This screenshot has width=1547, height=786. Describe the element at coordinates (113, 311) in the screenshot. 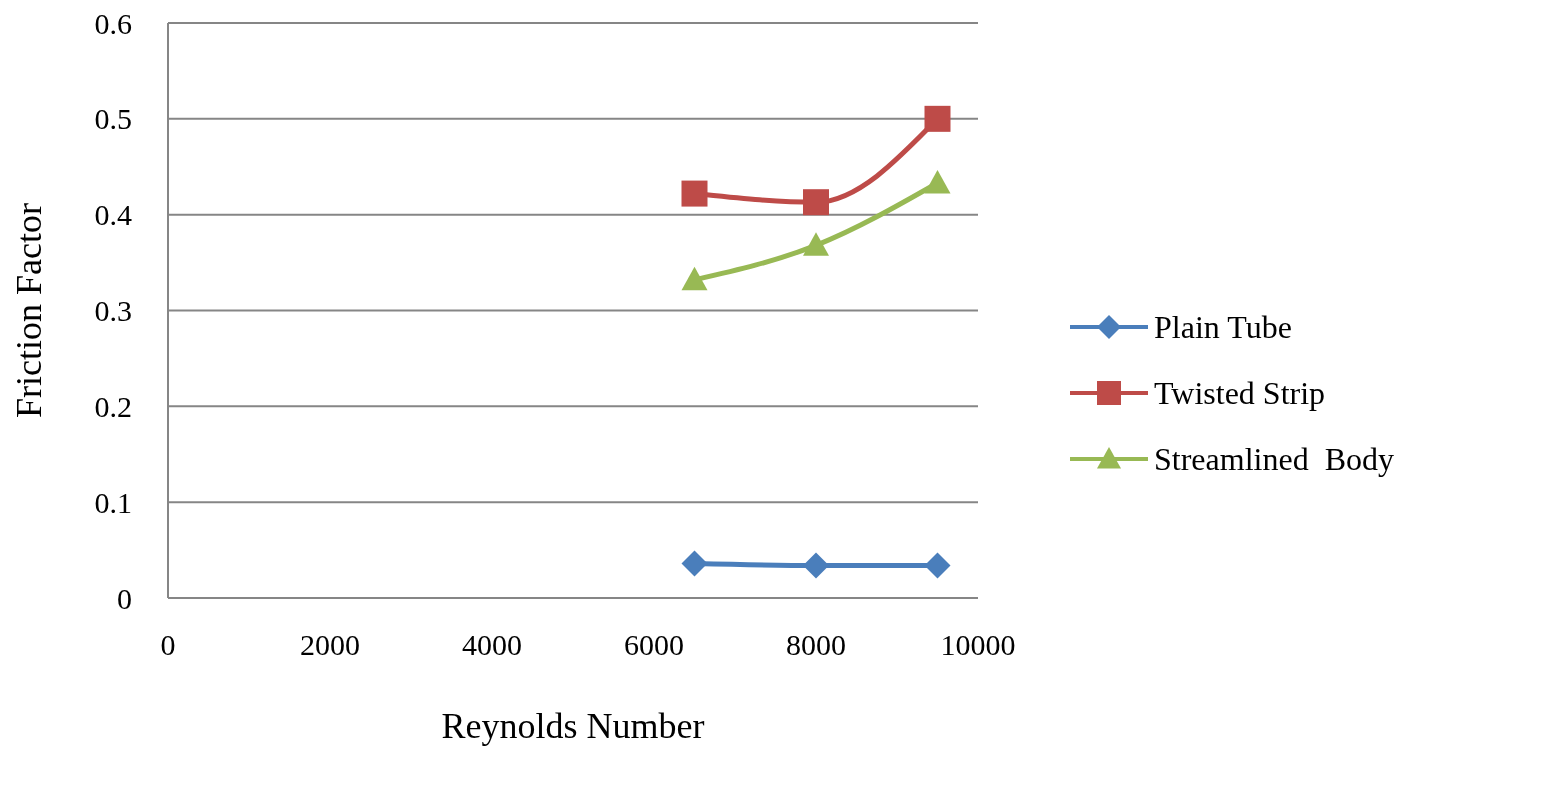

I see `y-tick-label: 0.3` at that location.